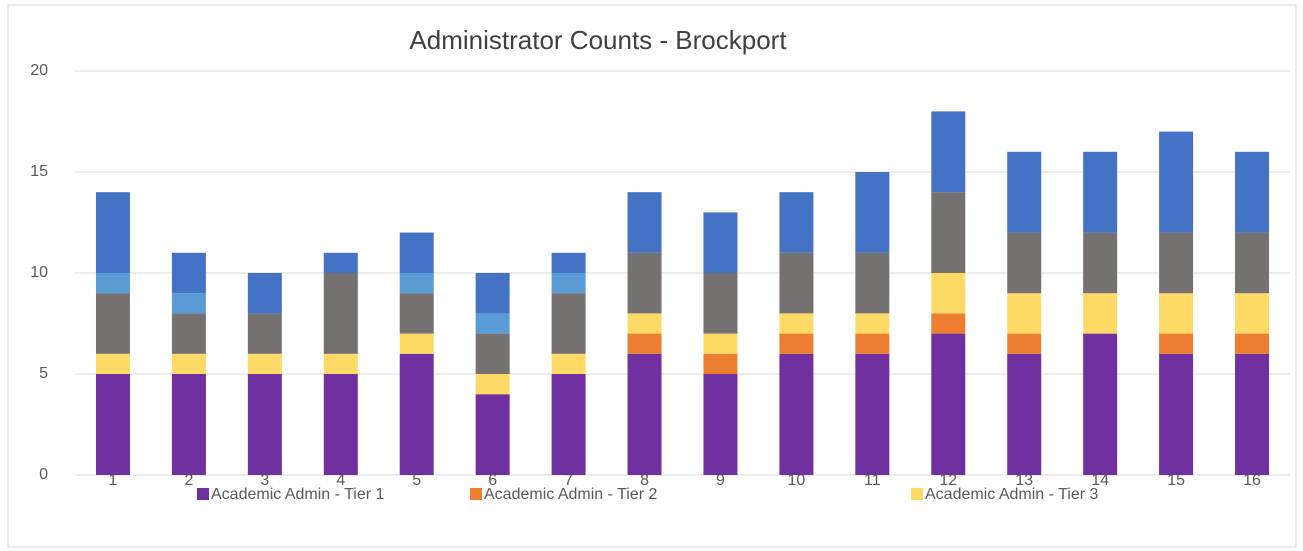 The height and width of the screenshot is (551, 1303). Describe the element at coordinates (188, 480) in the screenshot. I see `x-tick-label: 2` at that location.